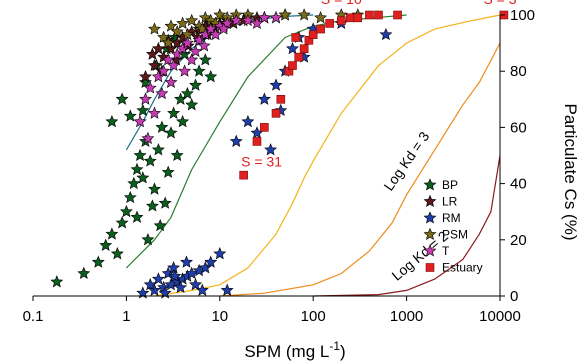 The height and width of the screenshot is (362, 584). I want to click on x-tick-label: 1000, so click(406, 316).